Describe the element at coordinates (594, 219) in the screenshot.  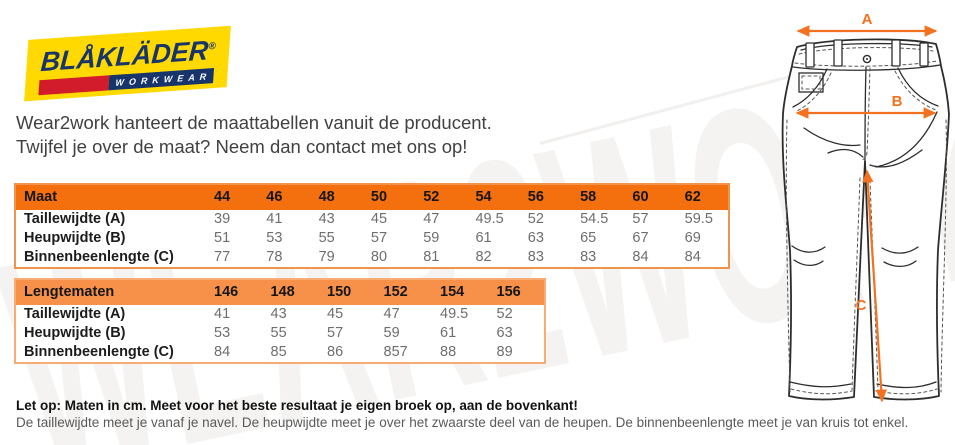
I see `cell-value: 54.5` at that location.